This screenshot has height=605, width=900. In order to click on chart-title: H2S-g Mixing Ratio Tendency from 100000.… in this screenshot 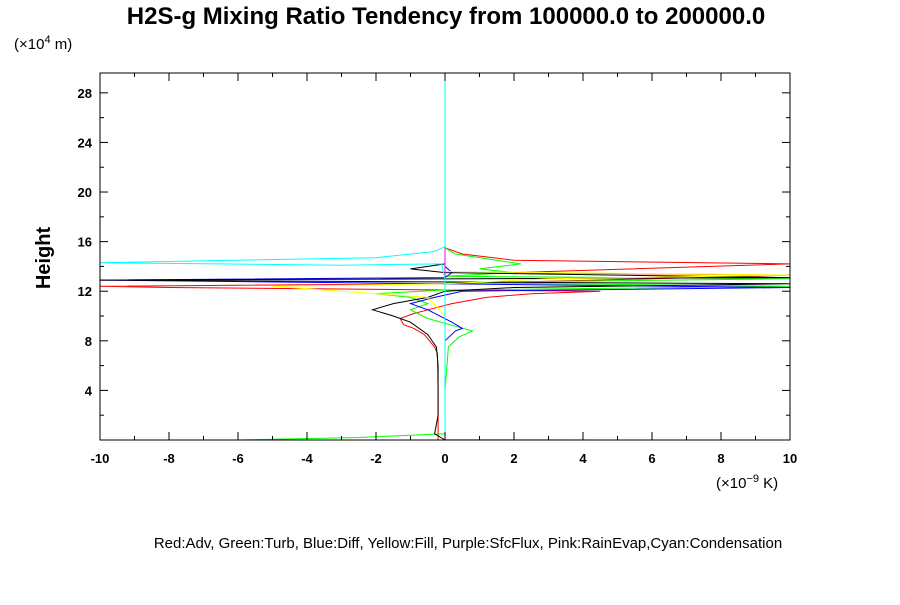, I will do `click(446, 16)`.